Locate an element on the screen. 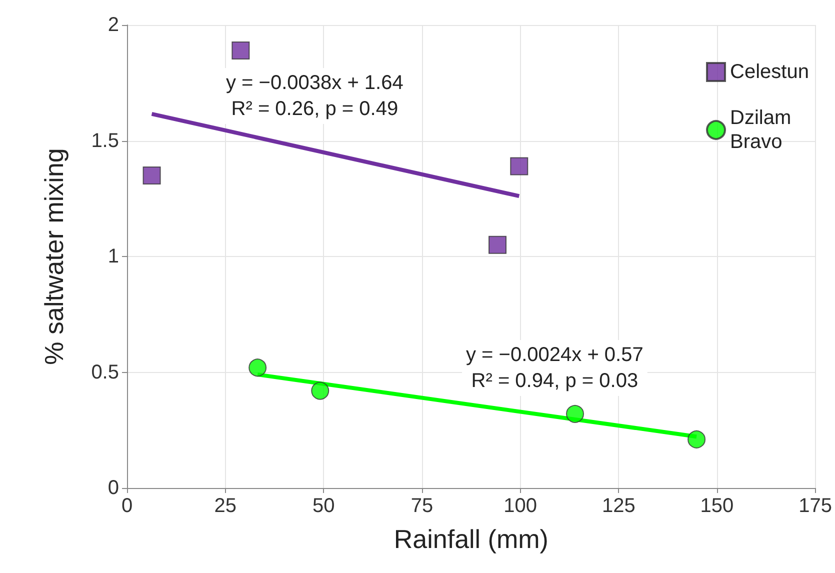 This screenshot has height=573, width=835. x-axis-title: Rainfall (mm) is located at coordinates (471, 539).